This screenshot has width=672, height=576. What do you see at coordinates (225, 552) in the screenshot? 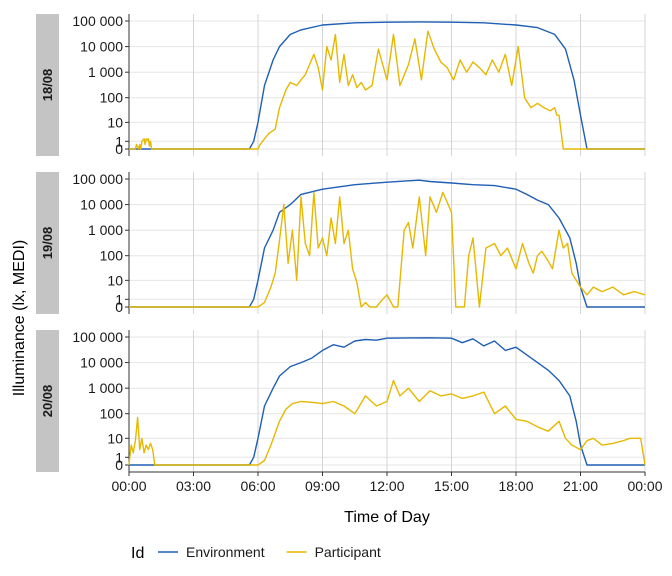
I see `legend-label-environment: Environment` at bounding box center [225, 552].